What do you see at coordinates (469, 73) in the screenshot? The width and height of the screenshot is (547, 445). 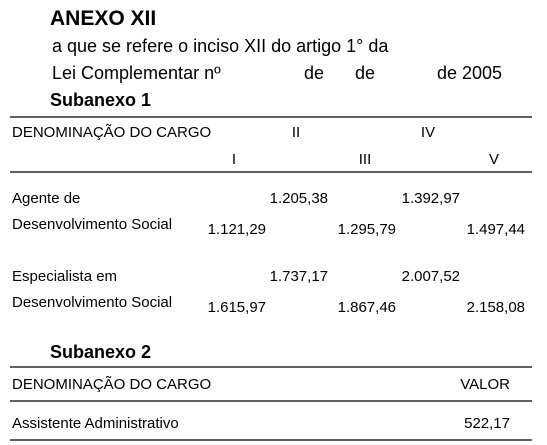 I see `law-text: de 2005` at bounding box center [469, 73].